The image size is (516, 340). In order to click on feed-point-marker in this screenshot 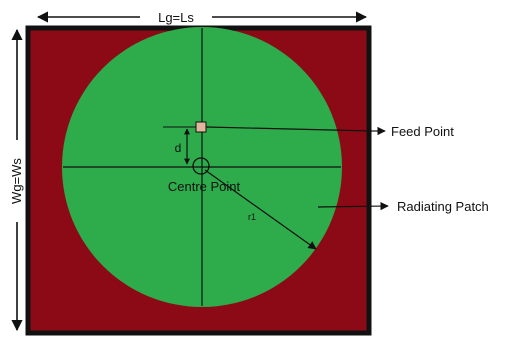, I will do `click(201, 127)`.